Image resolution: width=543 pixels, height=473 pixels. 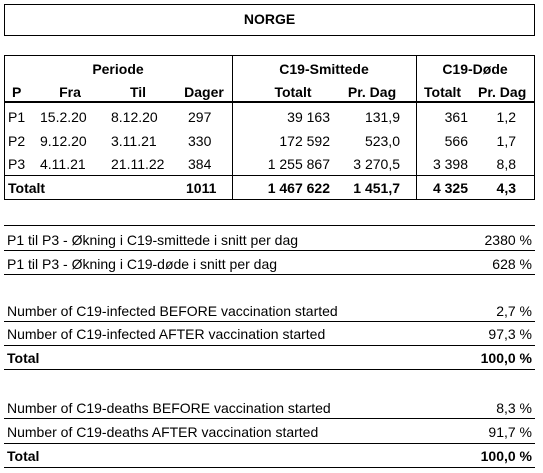 I want to click on total-label: Totalt, so click(x=27, y=188).